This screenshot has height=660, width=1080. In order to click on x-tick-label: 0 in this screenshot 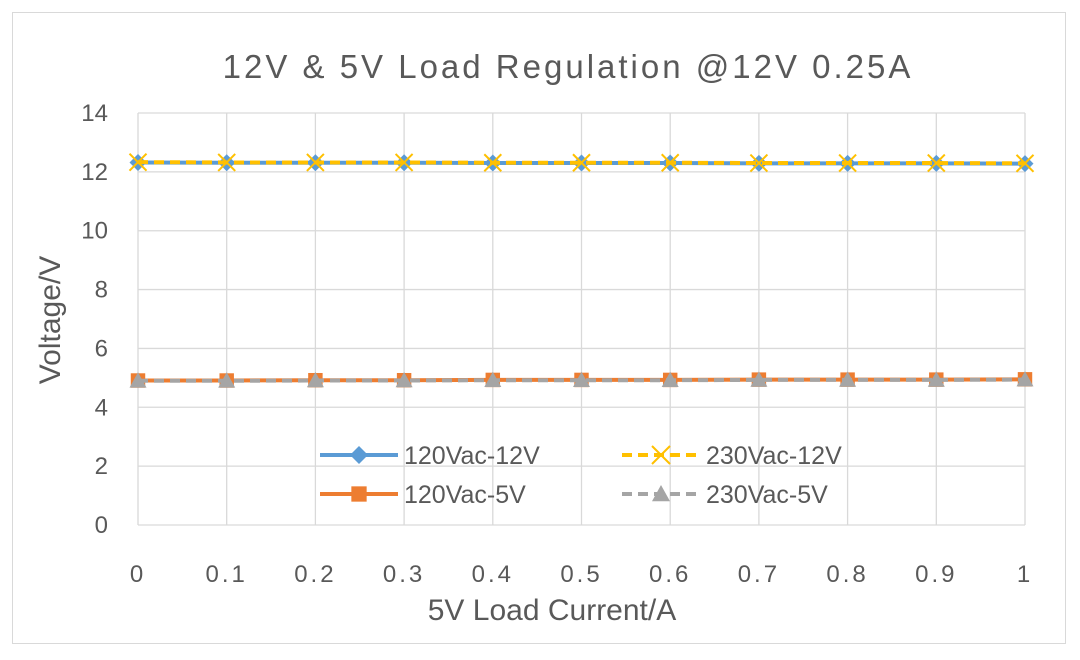, I will do `click(138, 574)`.